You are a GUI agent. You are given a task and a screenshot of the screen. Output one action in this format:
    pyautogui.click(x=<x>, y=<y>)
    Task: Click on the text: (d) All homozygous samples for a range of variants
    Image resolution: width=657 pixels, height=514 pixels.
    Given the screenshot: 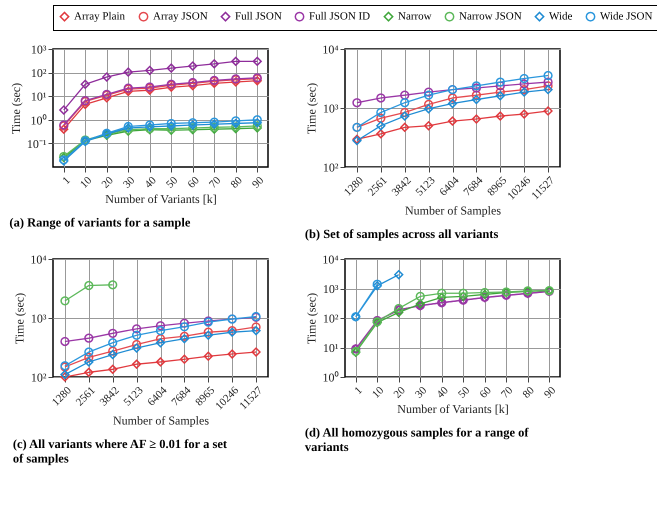 What is the action you would take?
    pyautogui.click(x=417, y=440)
    